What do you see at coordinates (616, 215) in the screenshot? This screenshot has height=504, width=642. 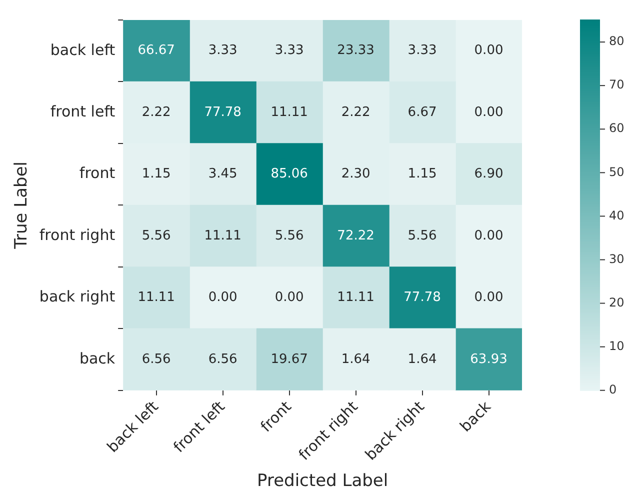 I see `color-bar-label: 40` at bounding box center [616, 215].